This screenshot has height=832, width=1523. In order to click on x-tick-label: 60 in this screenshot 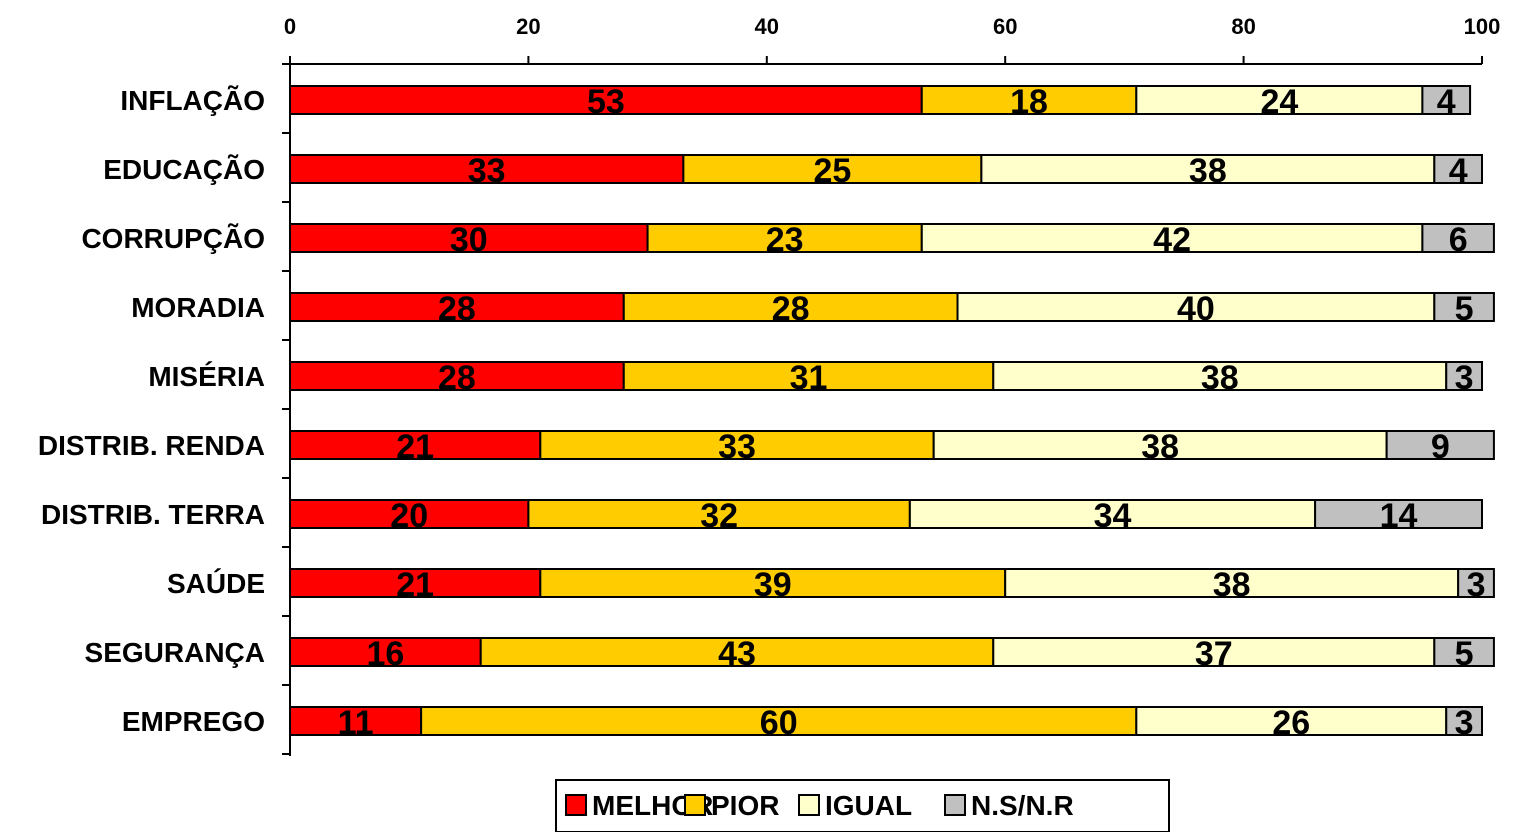, I will do `click(1005, 26)`.